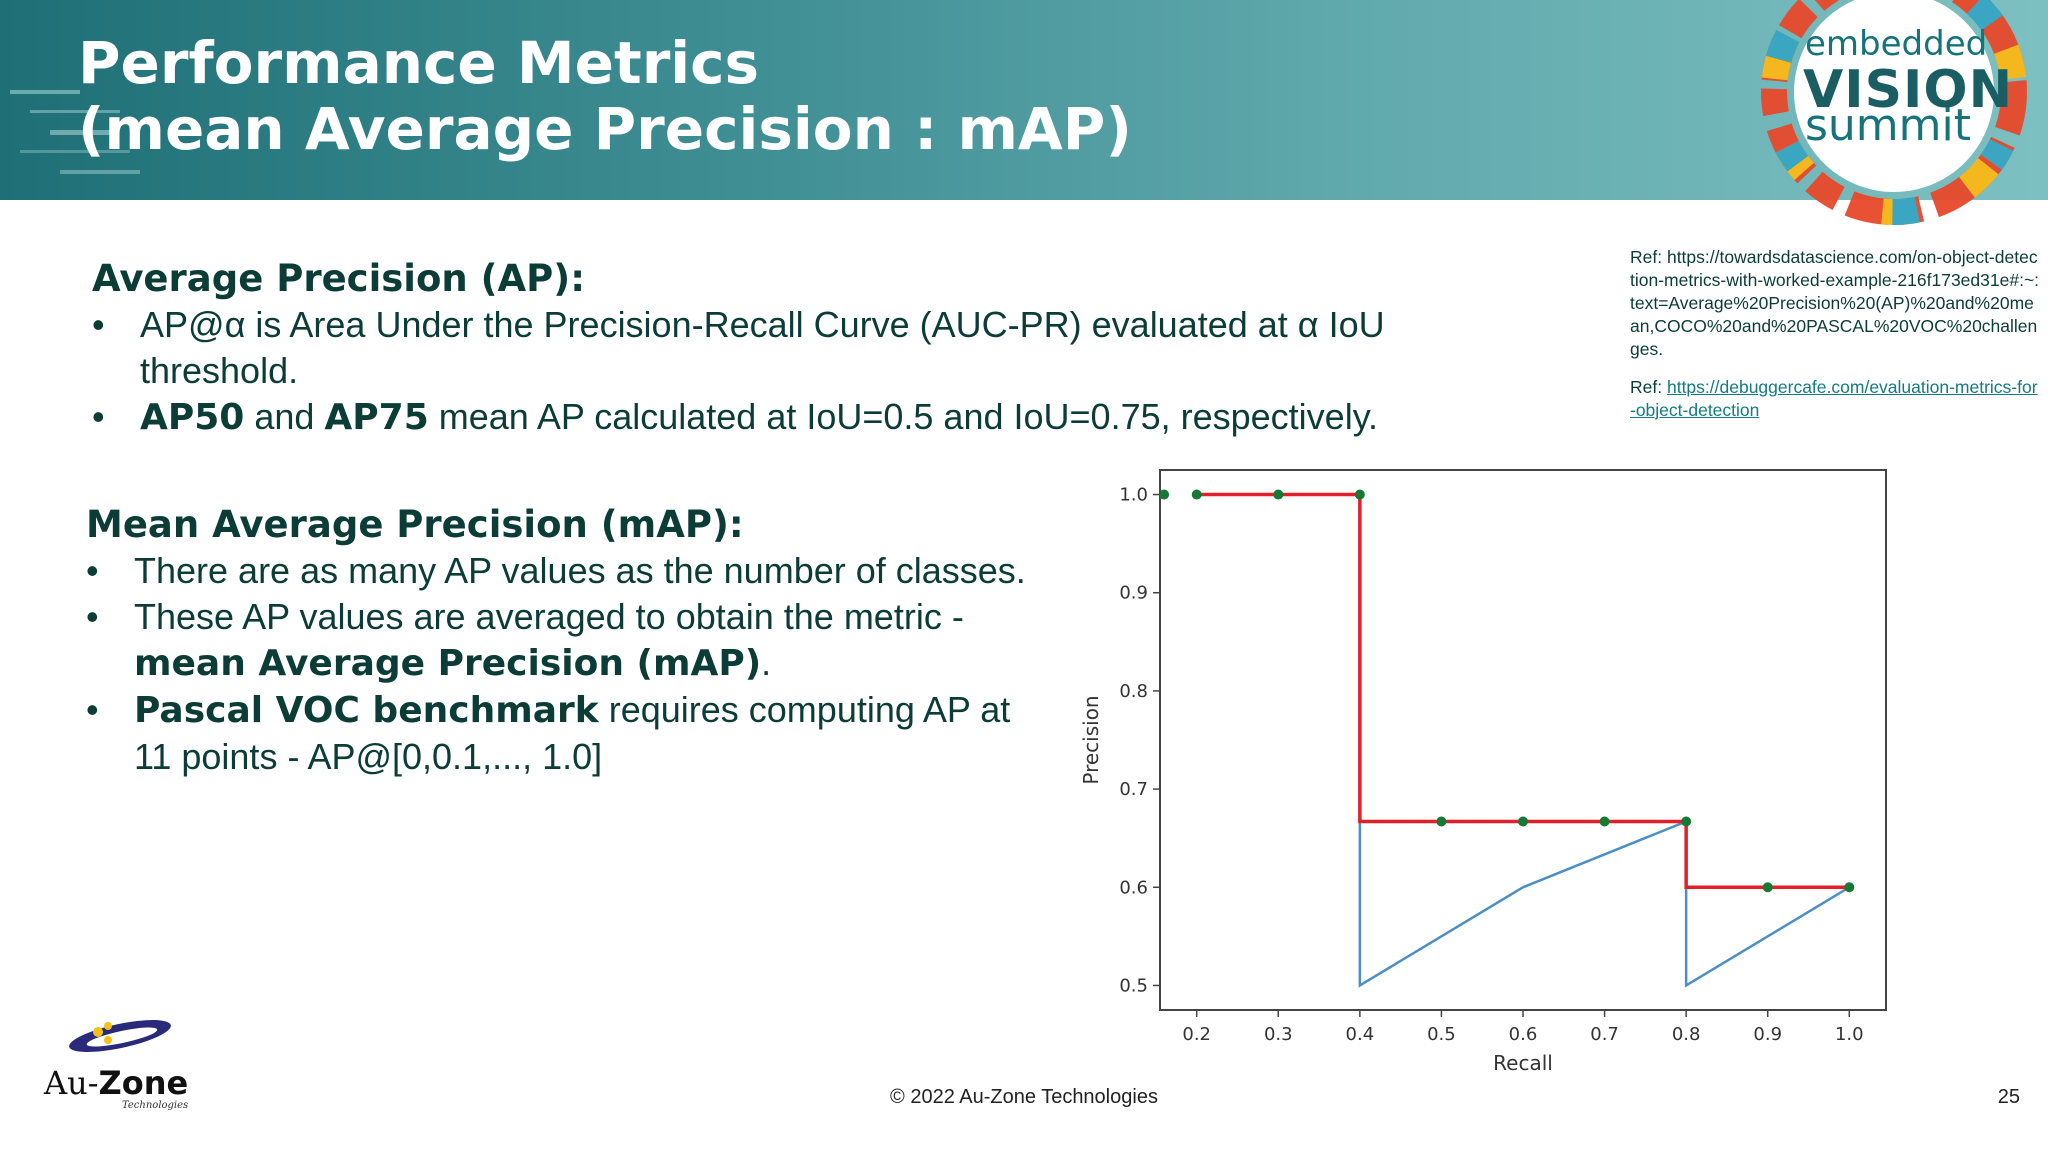  I want to click on title-line-1: Performance Metrics, so click(419, 63).